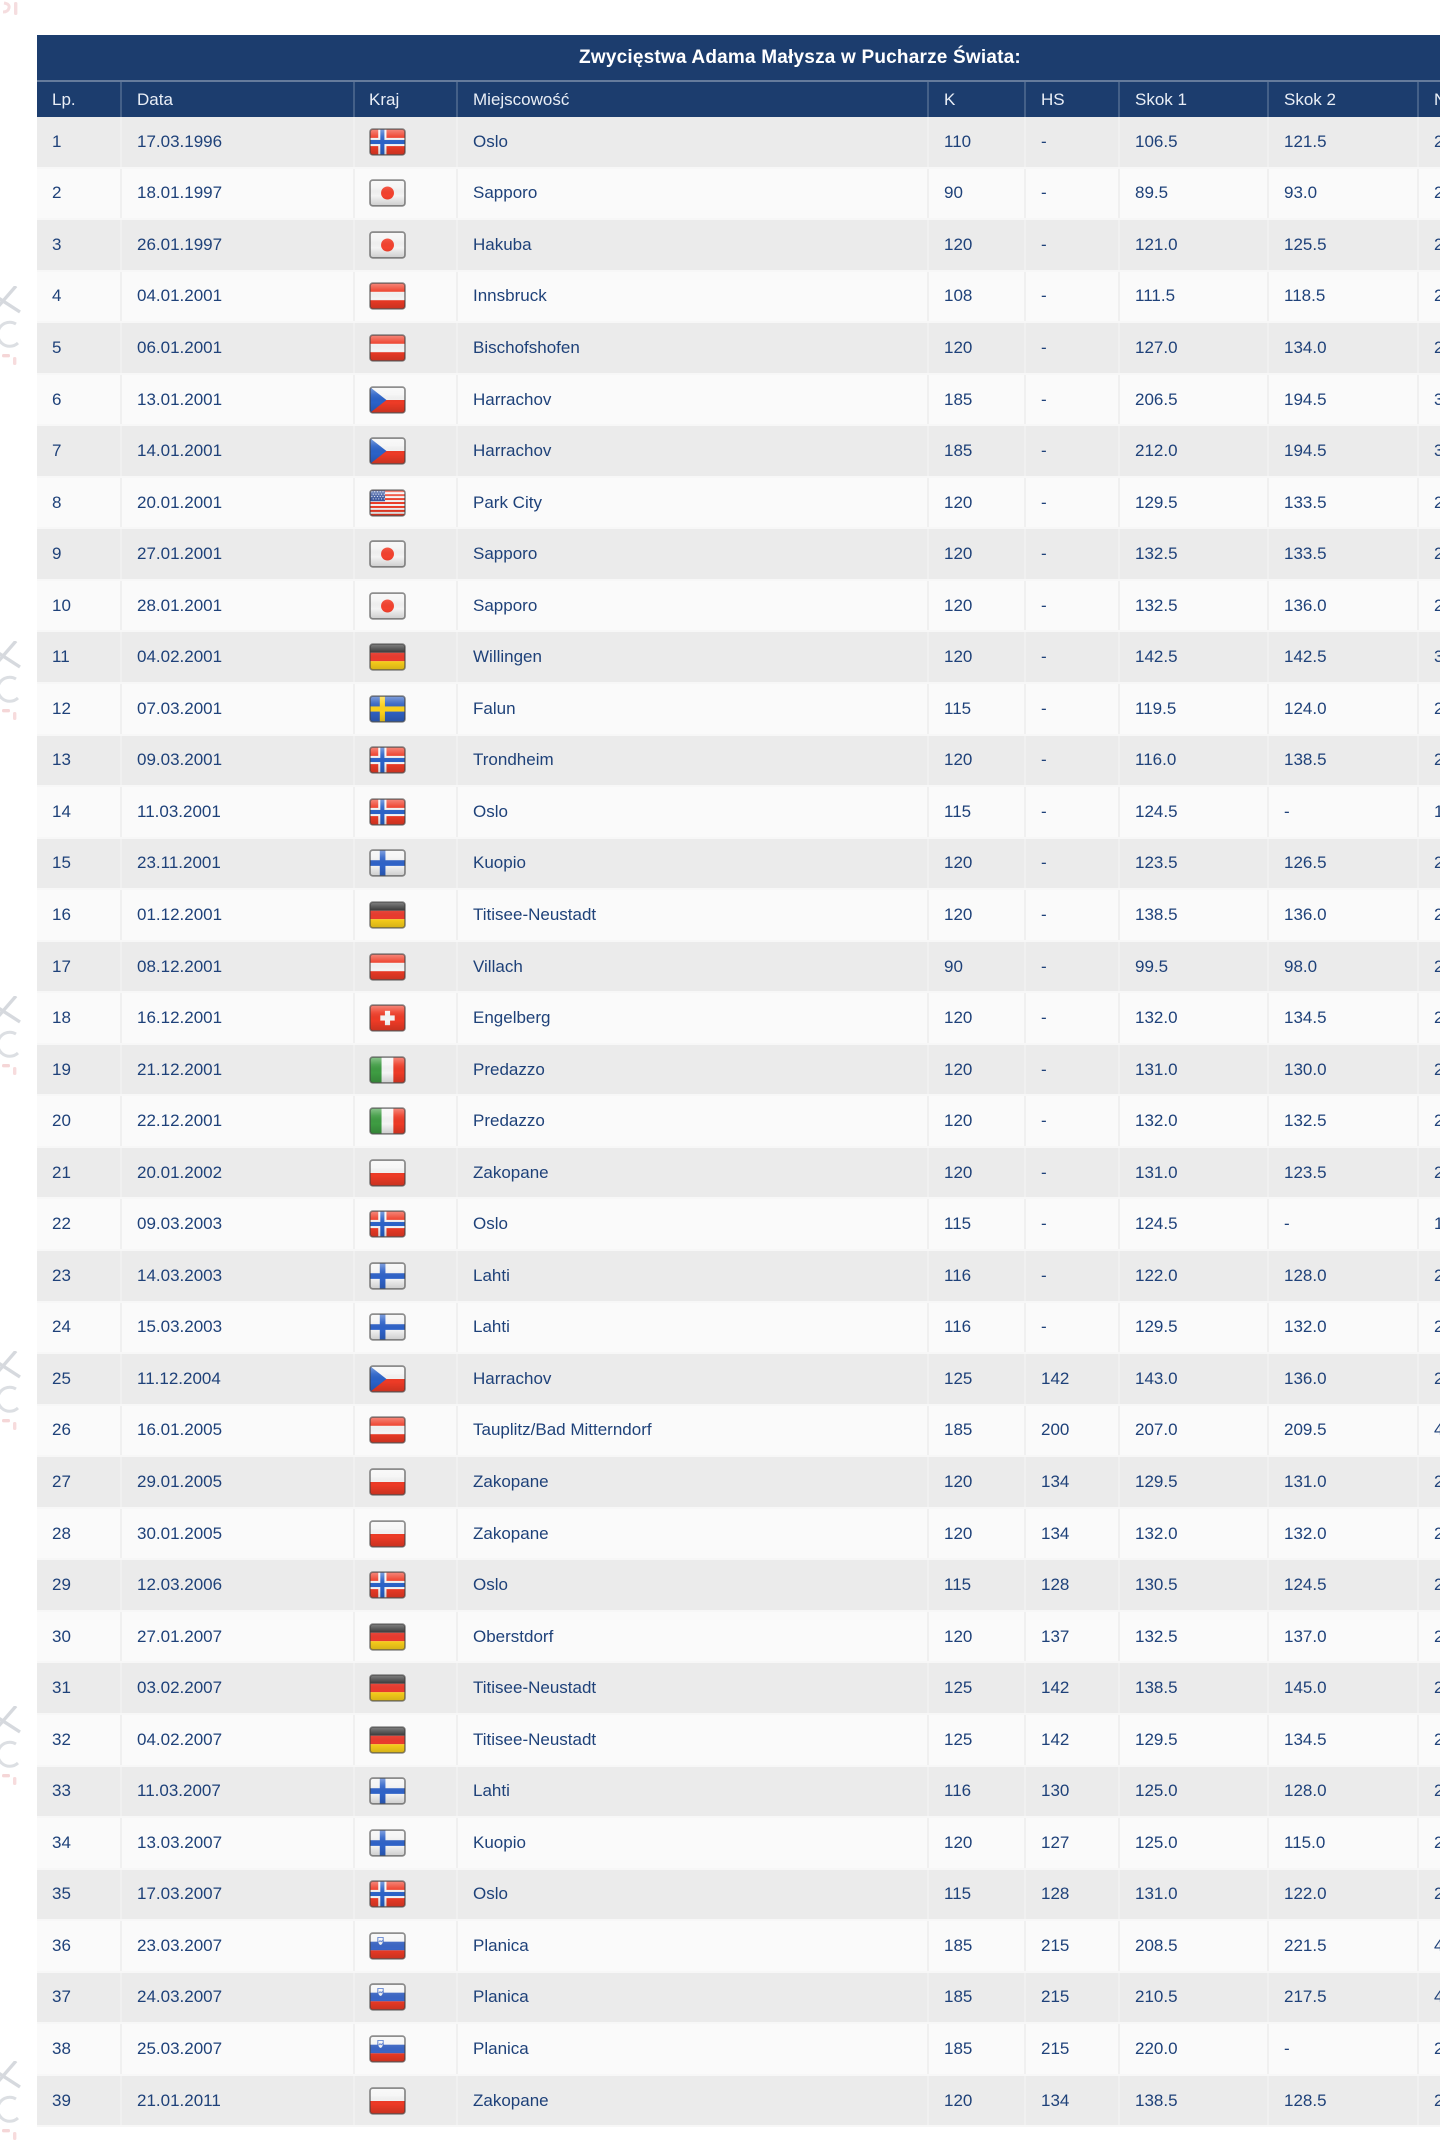 The width and height of the screenshot is (1440, 2153). I want to click on cell-data: 04.01.2001, so click(236, 296).